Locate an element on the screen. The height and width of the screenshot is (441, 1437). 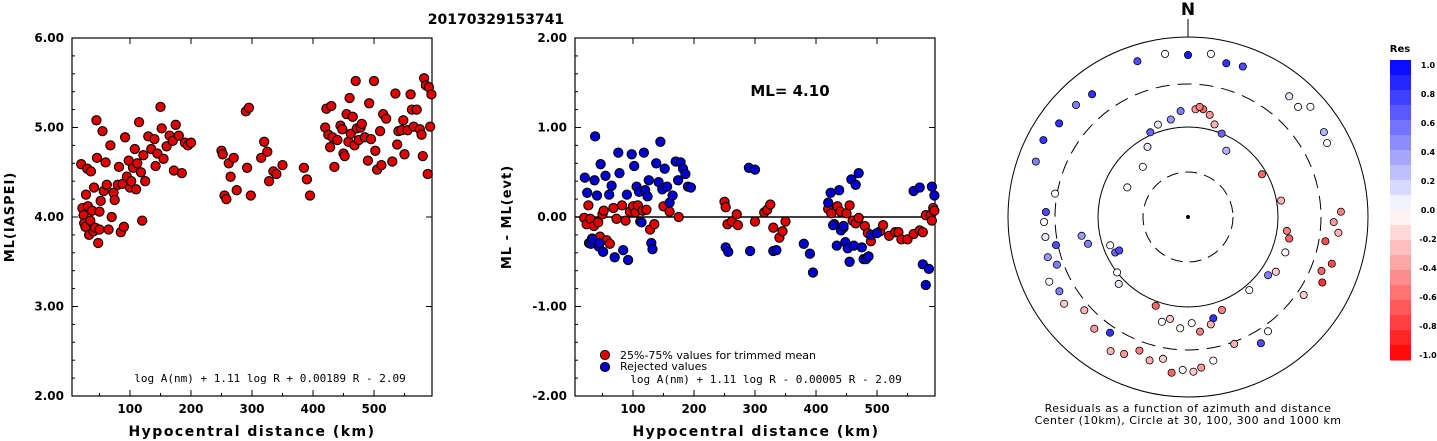
middle-plot-points is located at coordinates (759, 211).